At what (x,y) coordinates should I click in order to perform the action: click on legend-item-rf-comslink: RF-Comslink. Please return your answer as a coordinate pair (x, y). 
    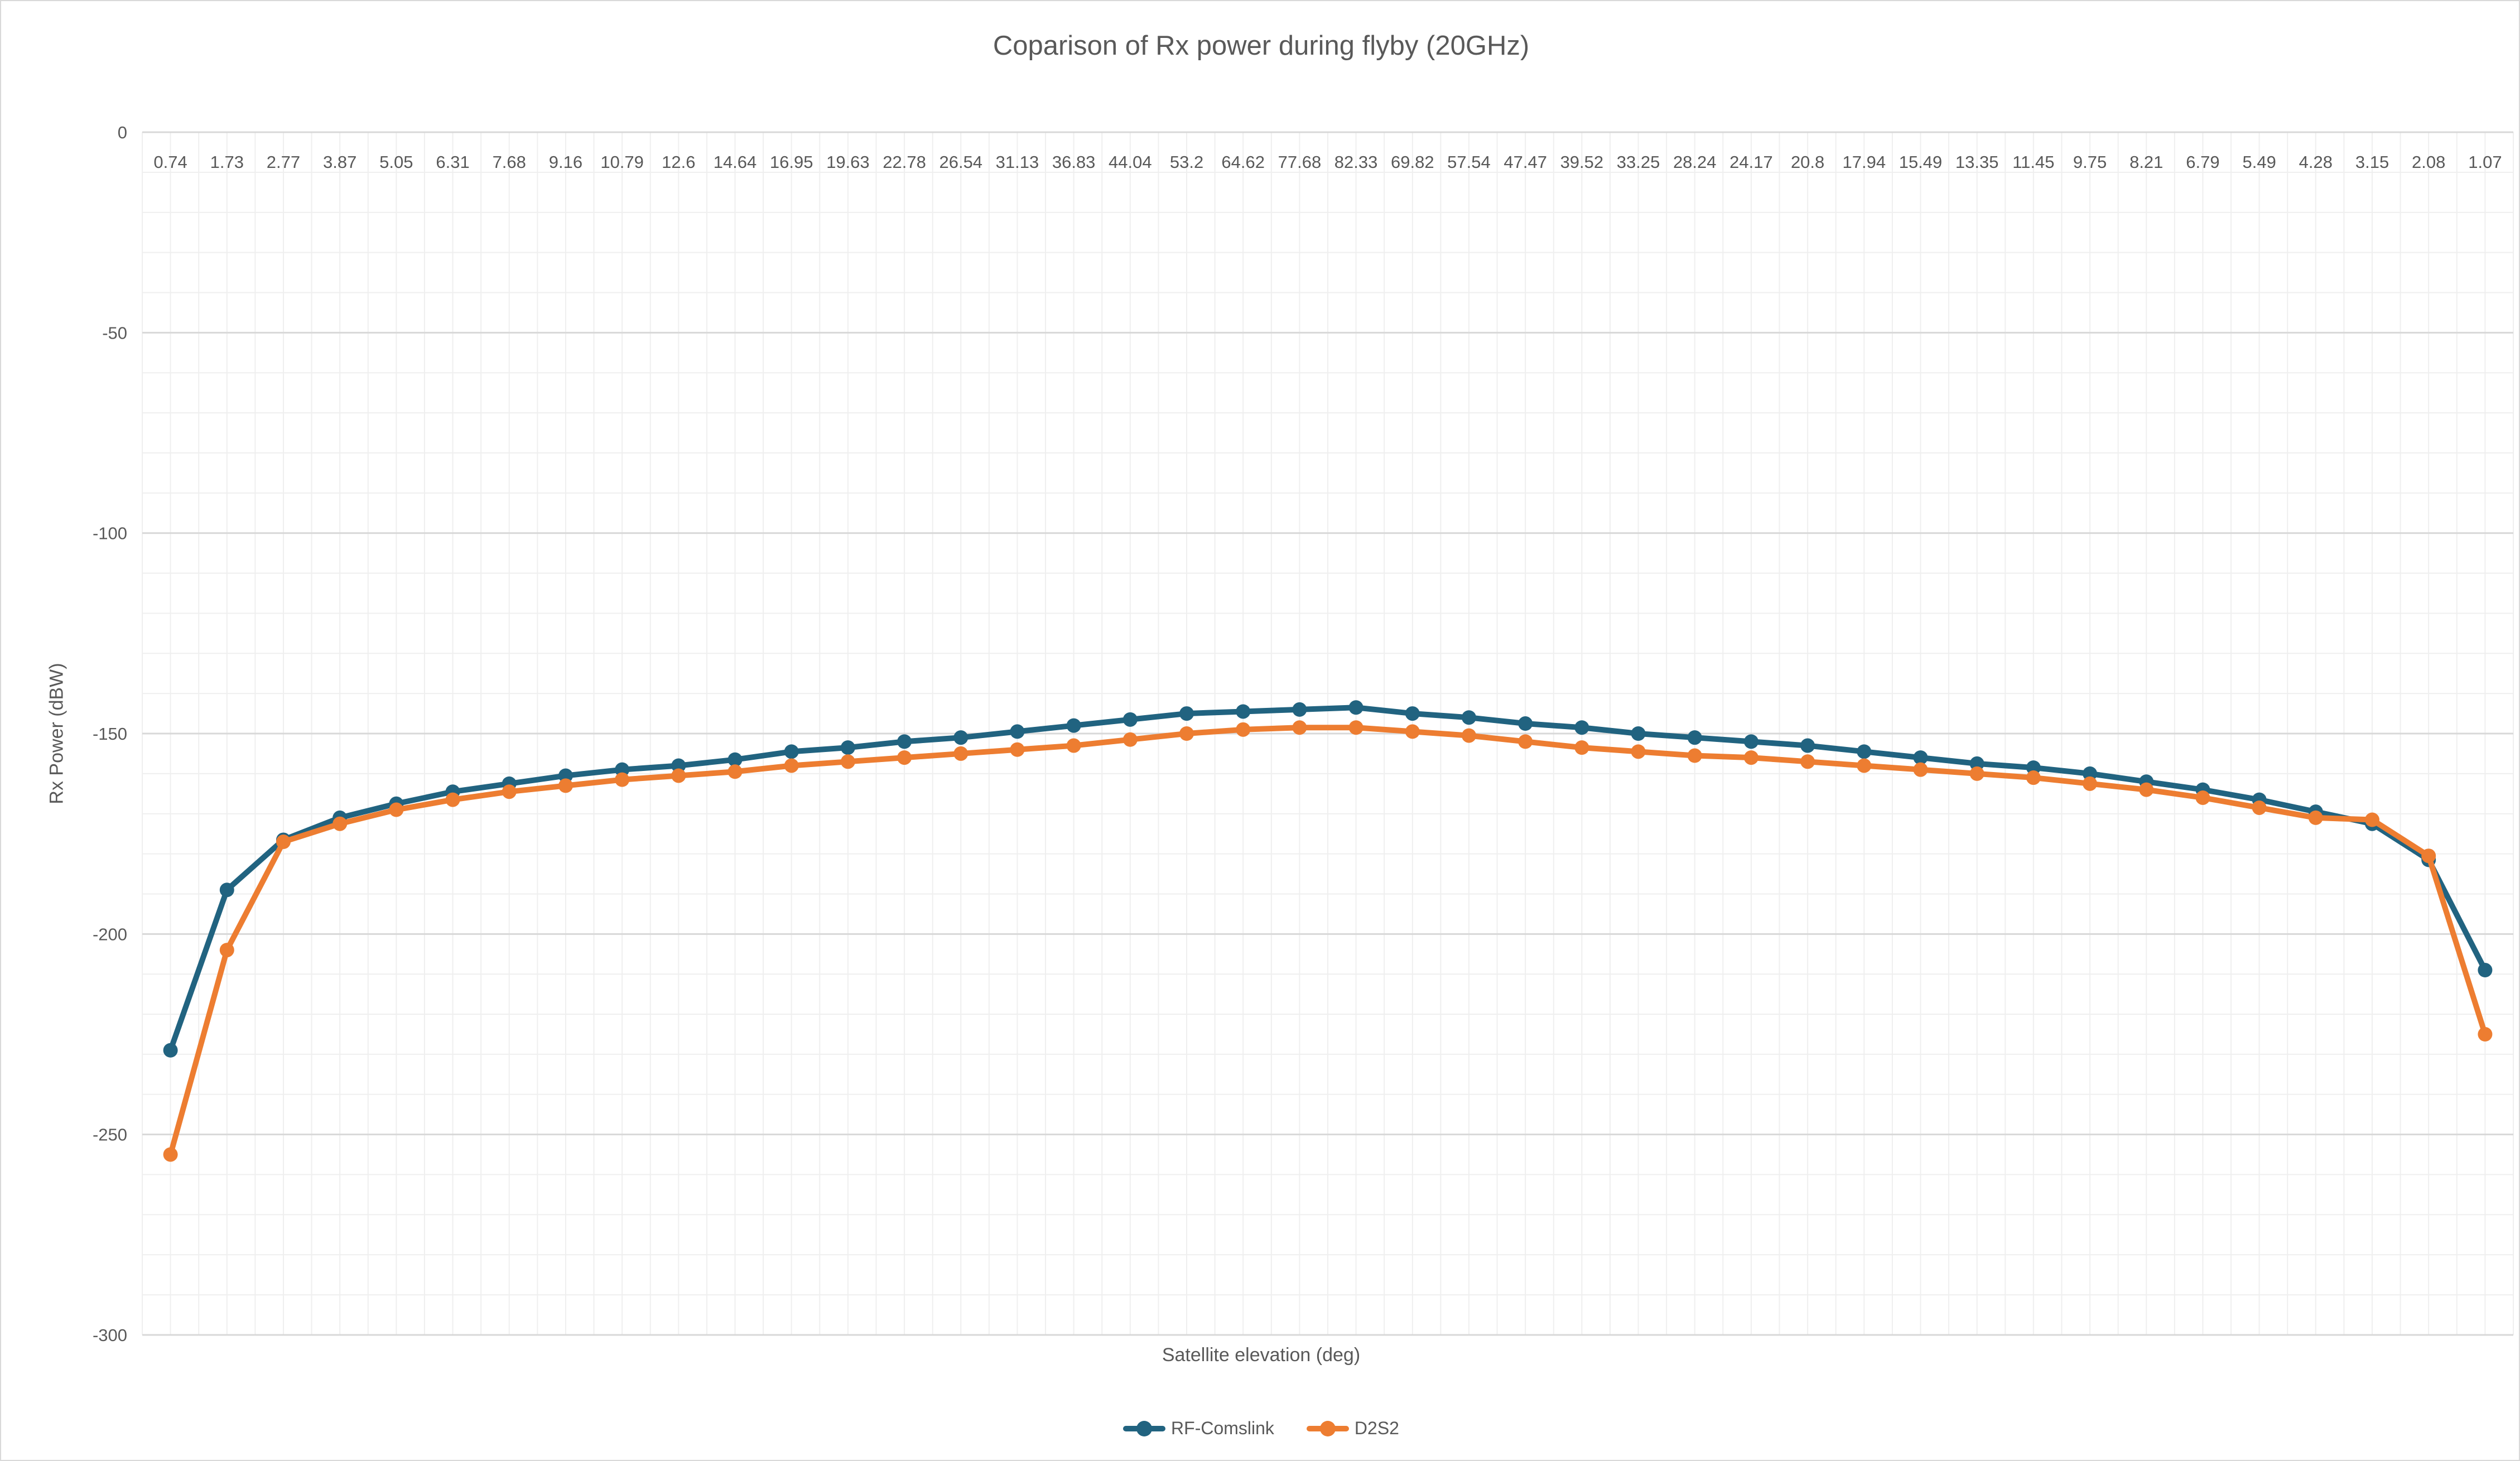
    Looking at the image, I should click on (1199, 1428).